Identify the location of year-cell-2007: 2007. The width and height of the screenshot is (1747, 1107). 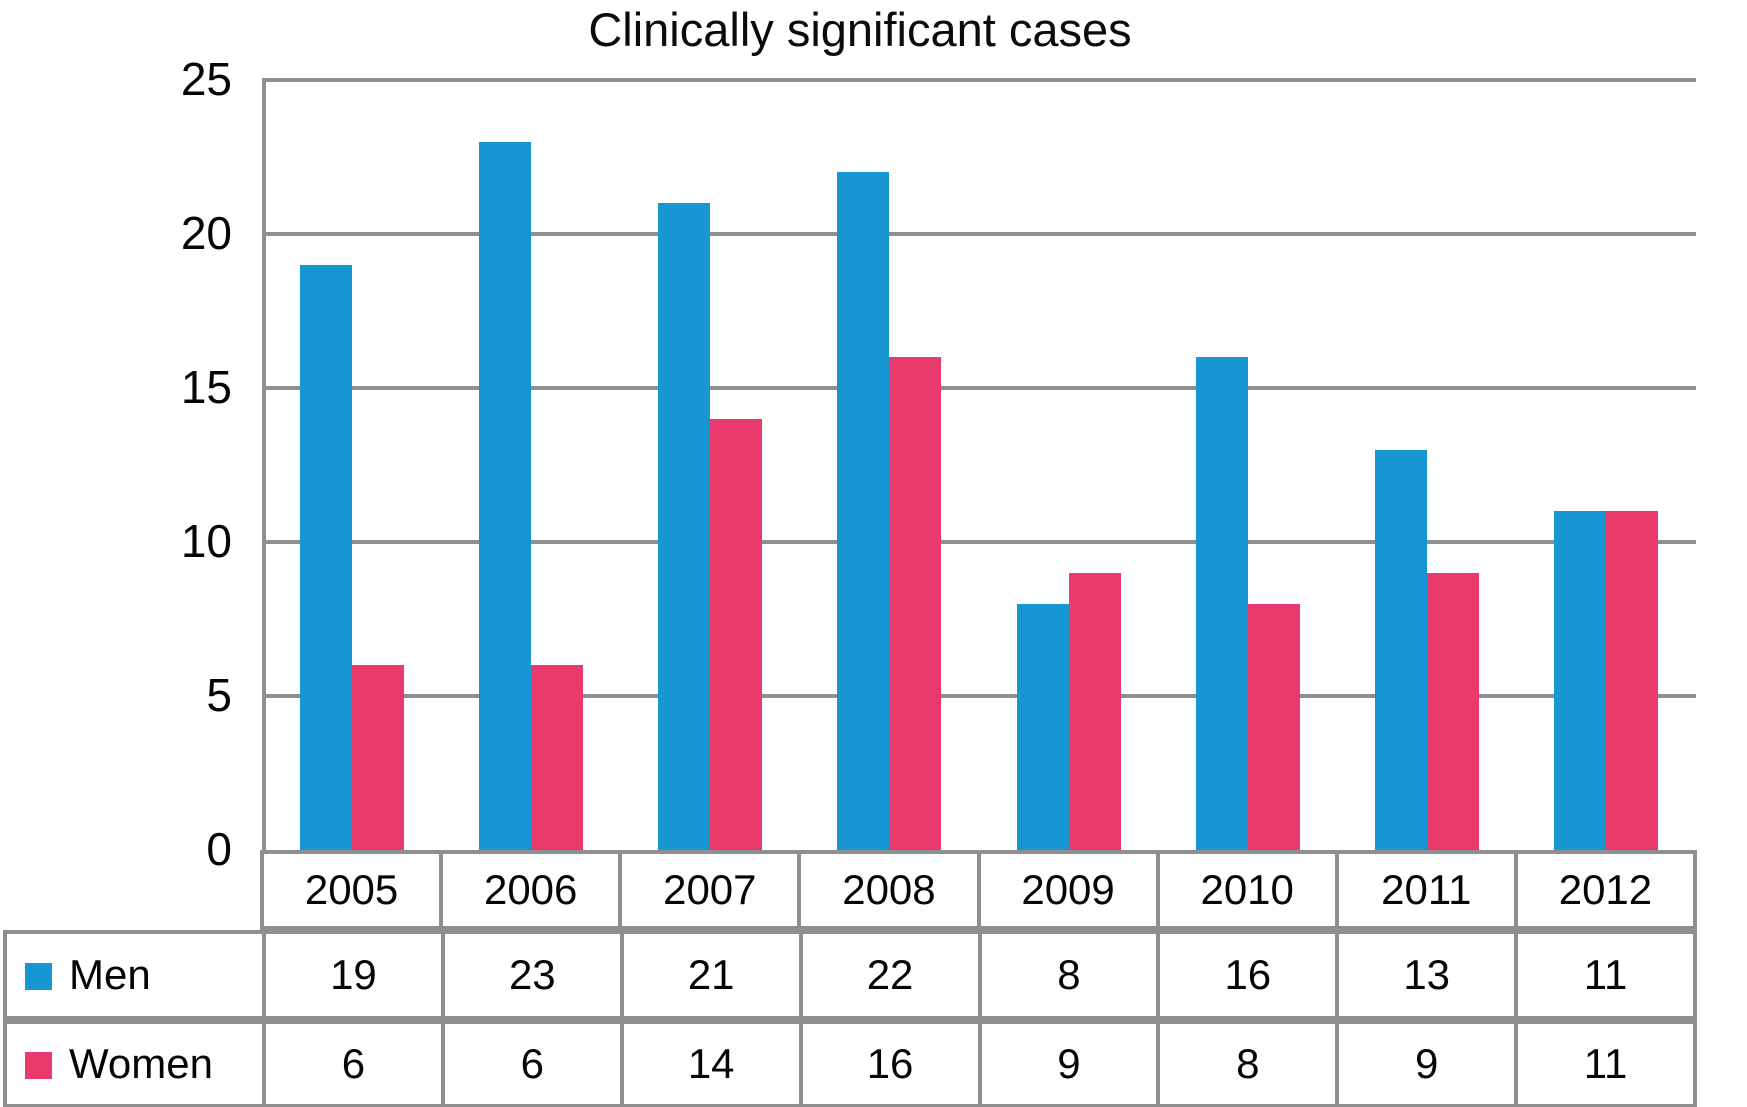
(710, 890).